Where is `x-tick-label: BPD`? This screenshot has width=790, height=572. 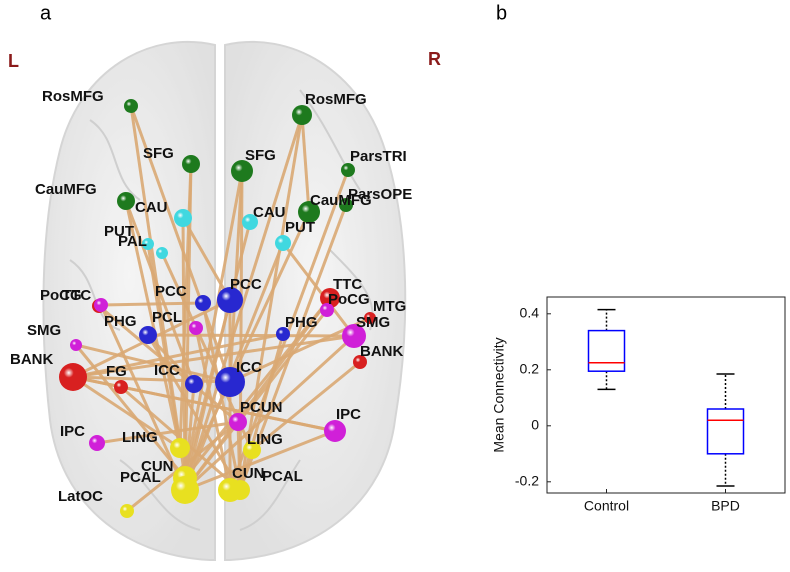
x-tick-label: BPD is located at coordinates (725, 506).